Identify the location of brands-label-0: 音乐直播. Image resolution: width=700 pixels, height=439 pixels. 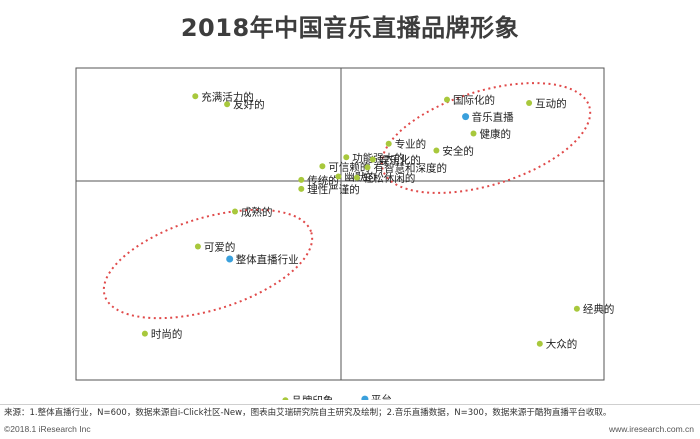
(493, 117).